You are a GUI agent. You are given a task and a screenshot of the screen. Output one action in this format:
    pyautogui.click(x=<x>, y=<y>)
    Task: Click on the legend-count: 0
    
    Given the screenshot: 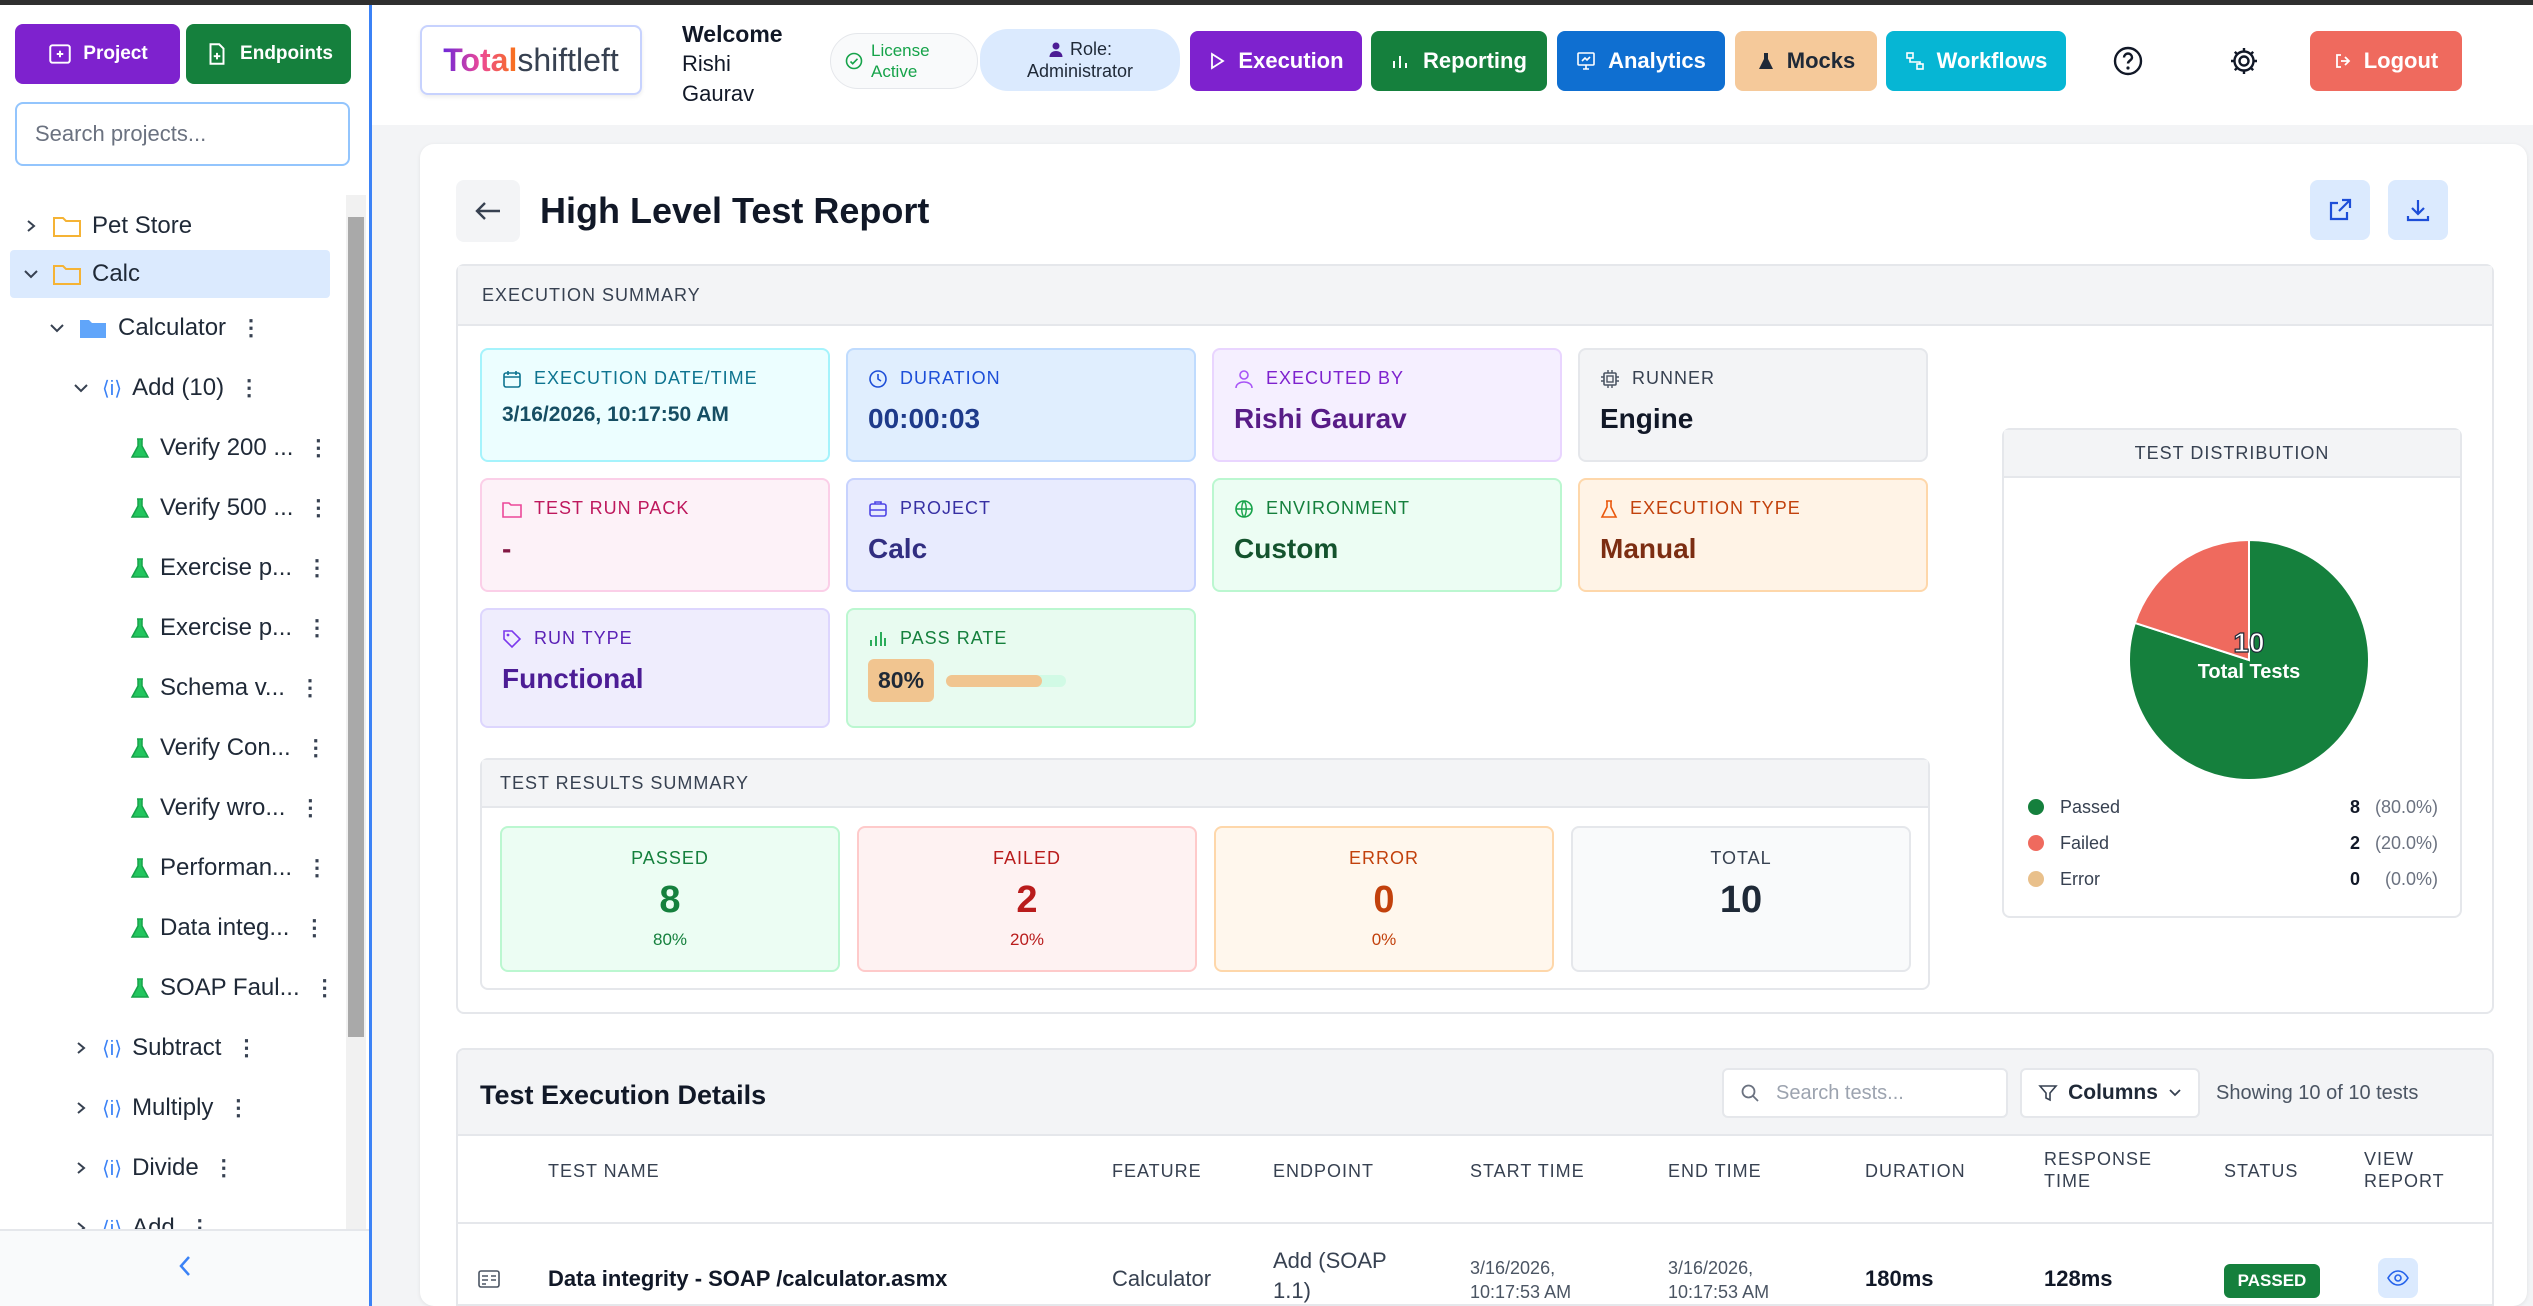 What is the action you would take?
    pyautogui.click(x=2354, y=878)
    